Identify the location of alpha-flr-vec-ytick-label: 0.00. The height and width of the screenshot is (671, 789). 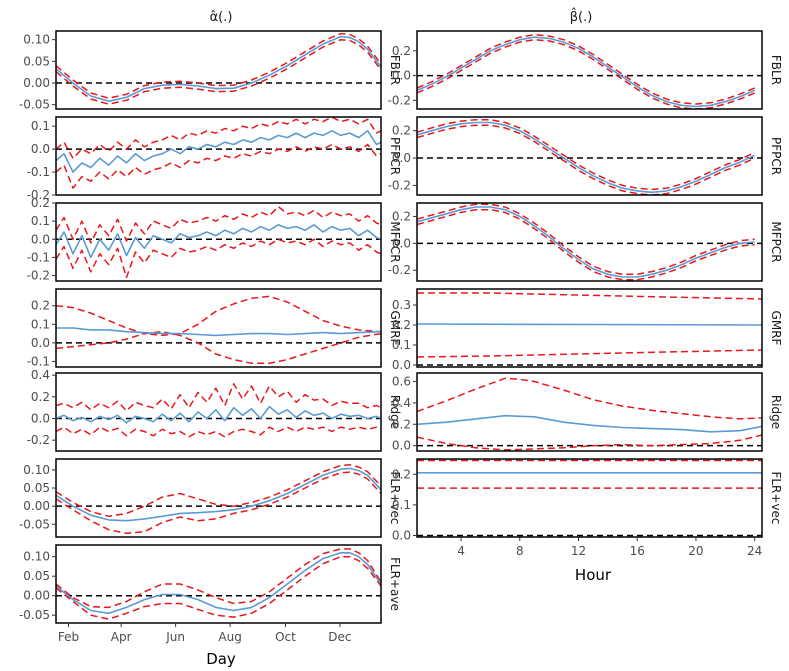
(36, 506).